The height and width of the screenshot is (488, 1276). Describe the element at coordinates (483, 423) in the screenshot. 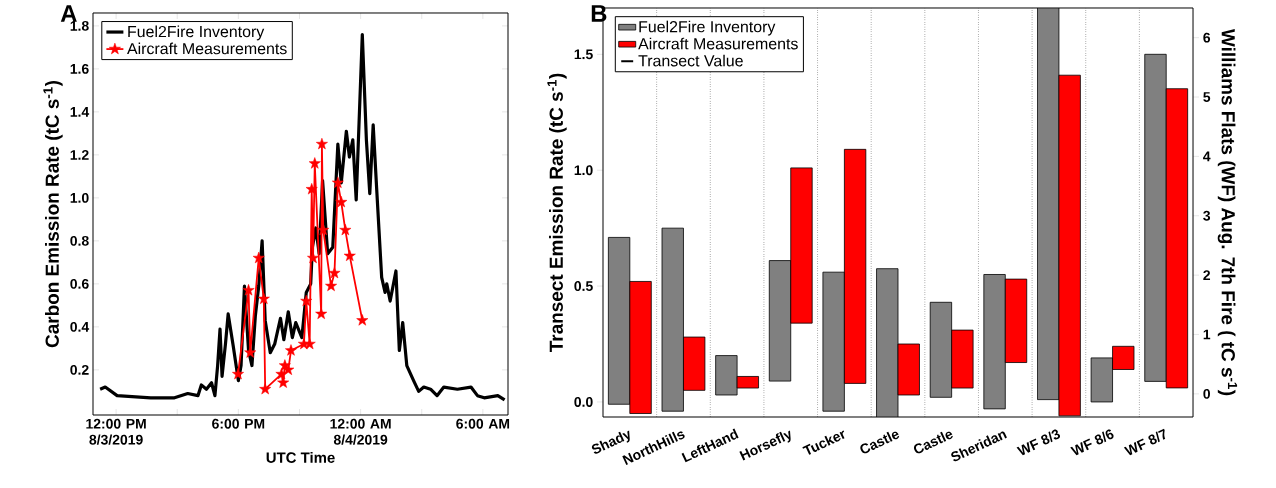

I see `x-tick-label: 6:00 AM` at that location.